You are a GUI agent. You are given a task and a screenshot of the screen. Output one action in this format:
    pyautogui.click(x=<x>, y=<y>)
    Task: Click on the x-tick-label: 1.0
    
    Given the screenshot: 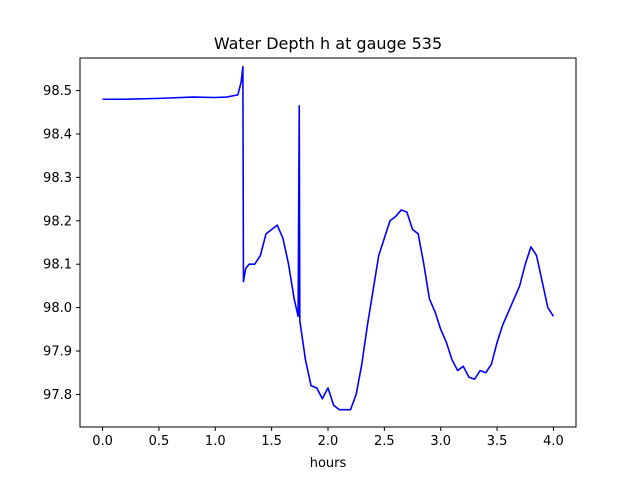 What is the action you would take?
    pyautogui.click(x=215, y=441)
    